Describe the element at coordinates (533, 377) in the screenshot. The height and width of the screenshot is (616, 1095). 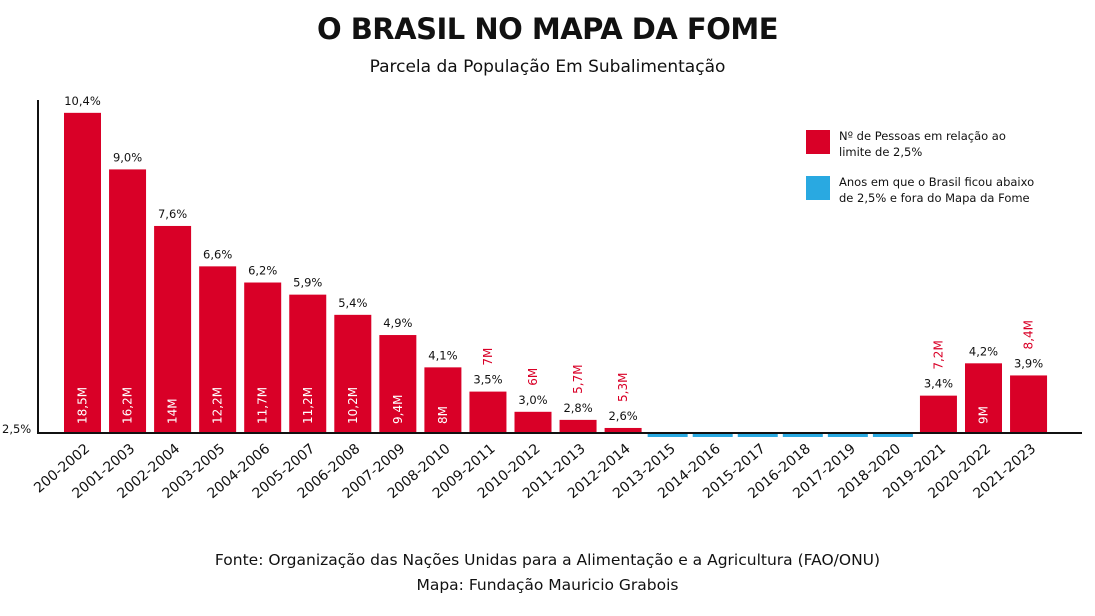
I see `people-label: 6M` at that location.